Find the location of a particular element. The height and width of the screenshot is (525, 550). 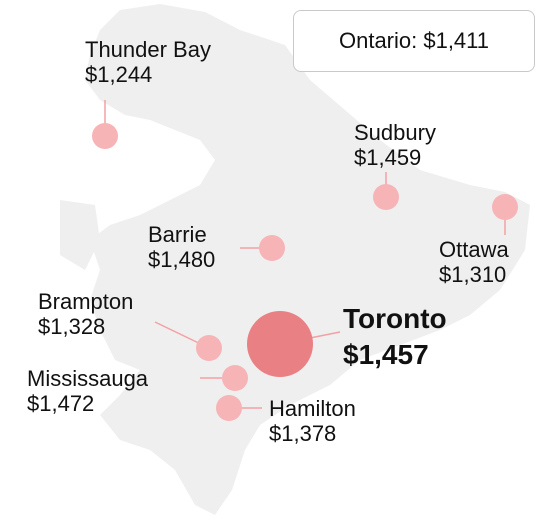

bubble-hamilton is located at coordinates (229, 408).